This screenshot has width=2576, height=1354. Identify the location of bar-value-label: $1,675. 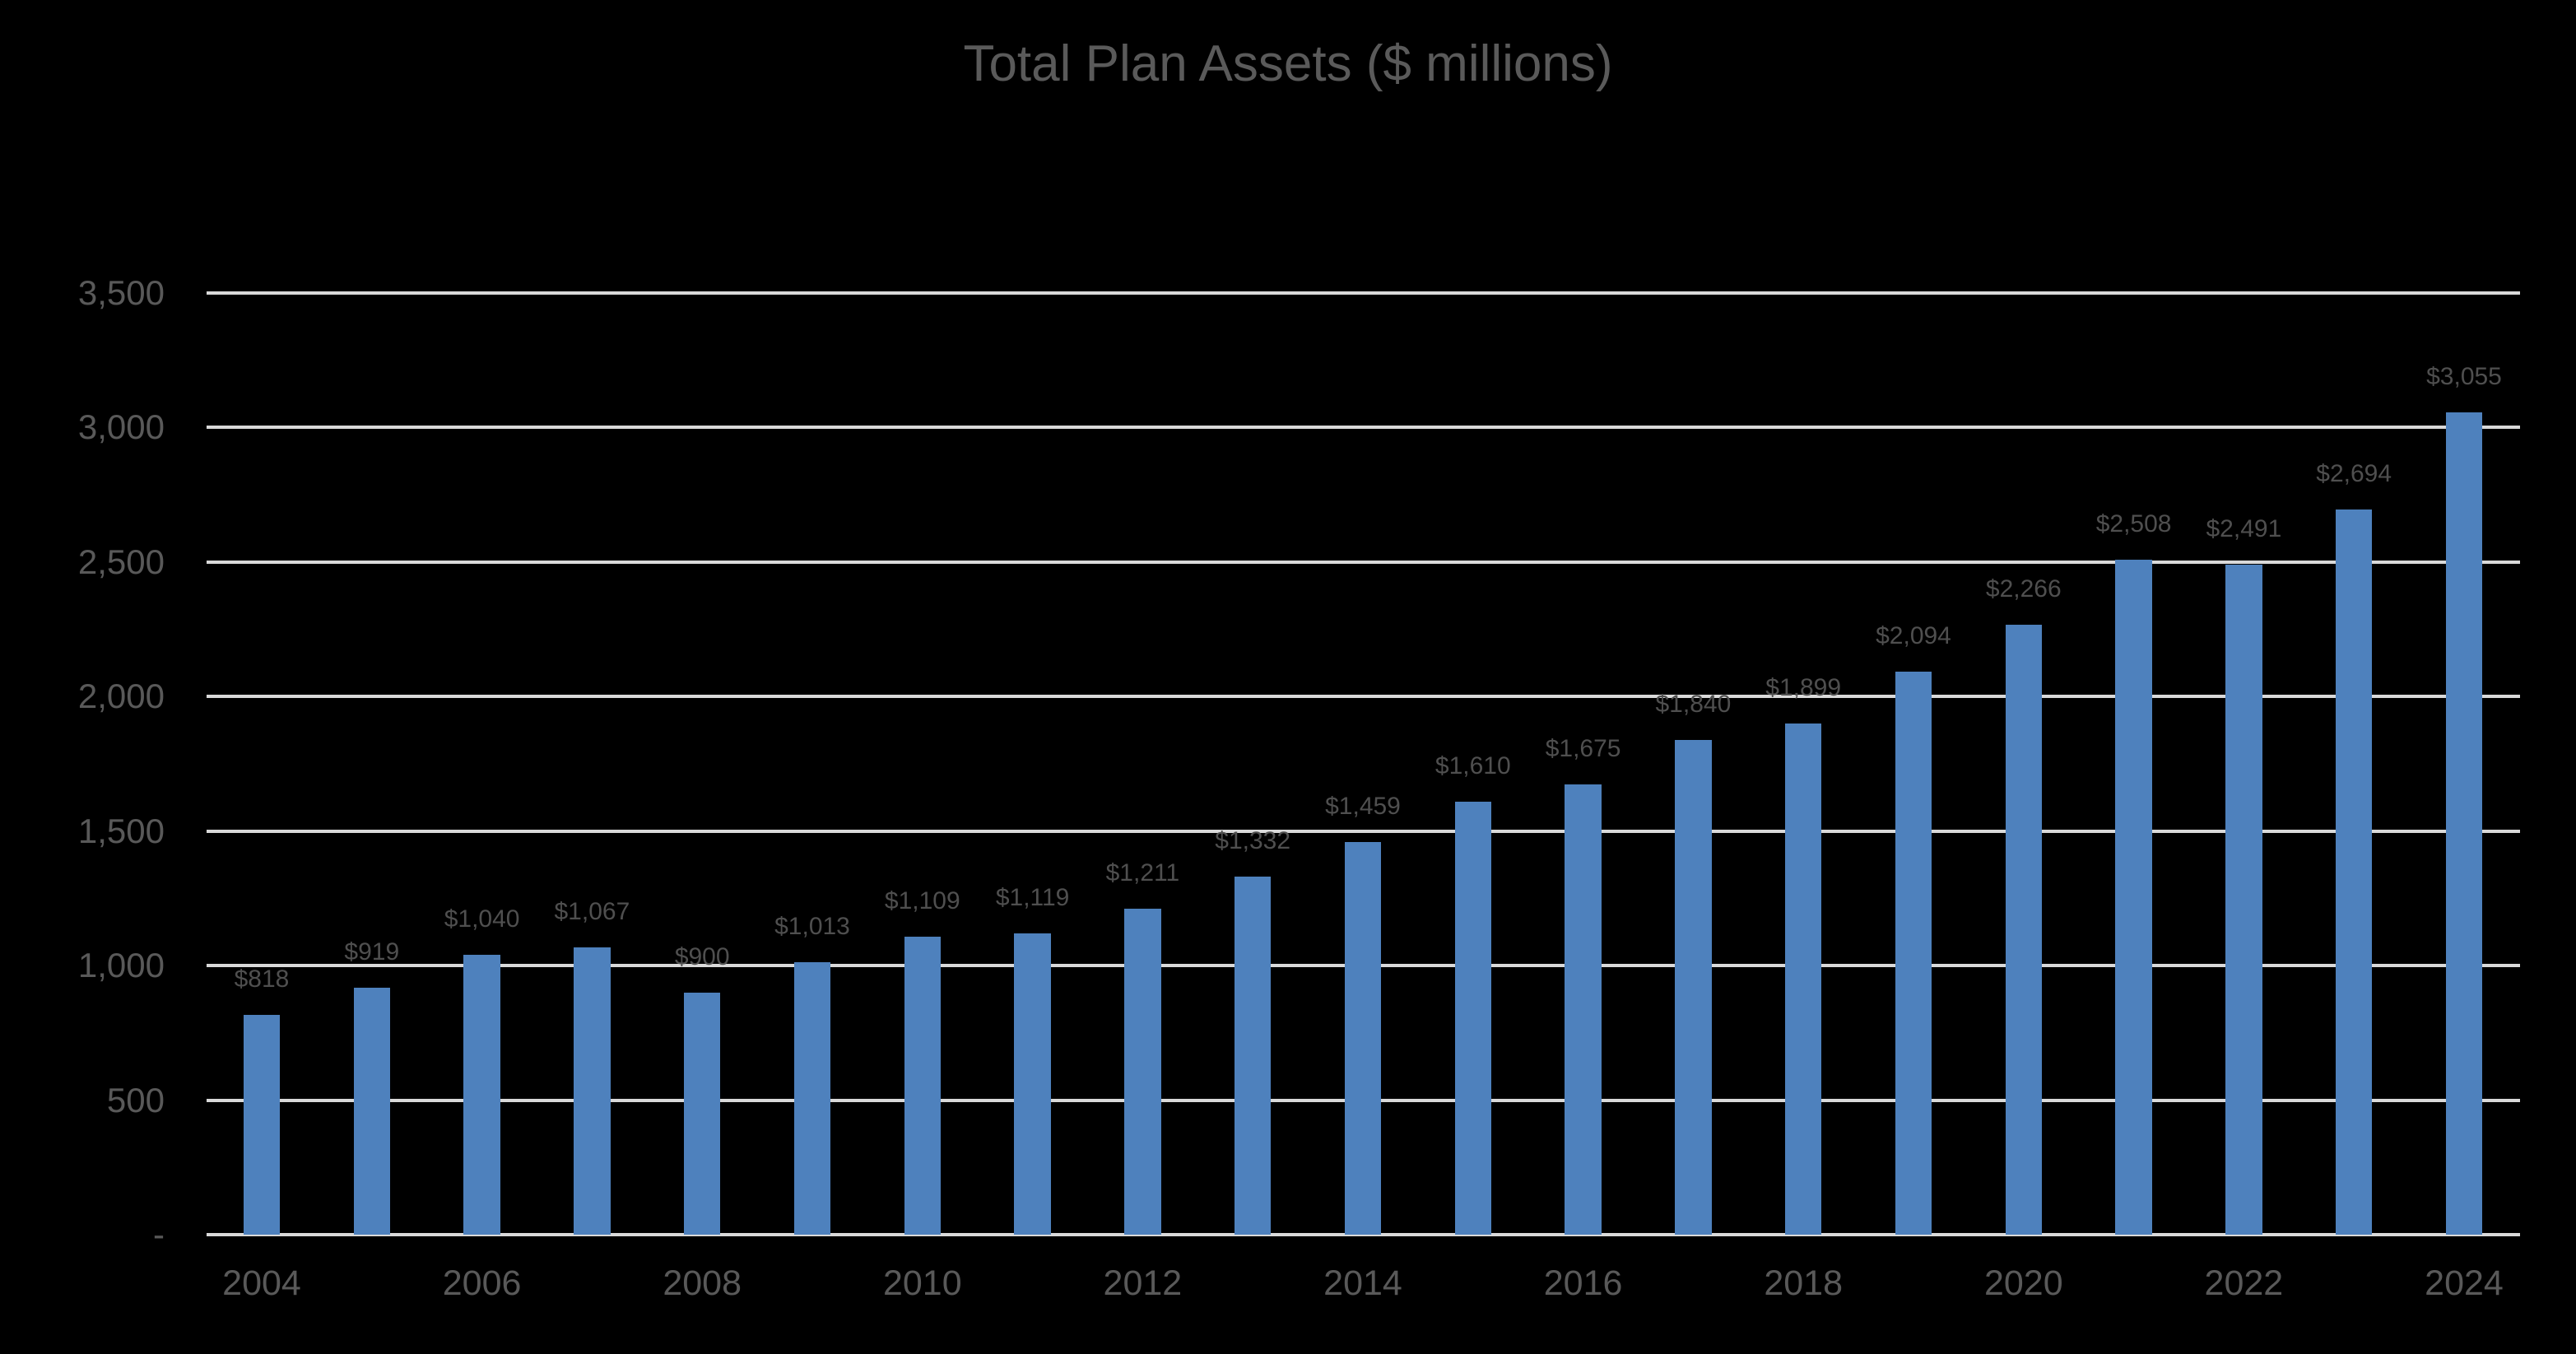
(1583, 748).